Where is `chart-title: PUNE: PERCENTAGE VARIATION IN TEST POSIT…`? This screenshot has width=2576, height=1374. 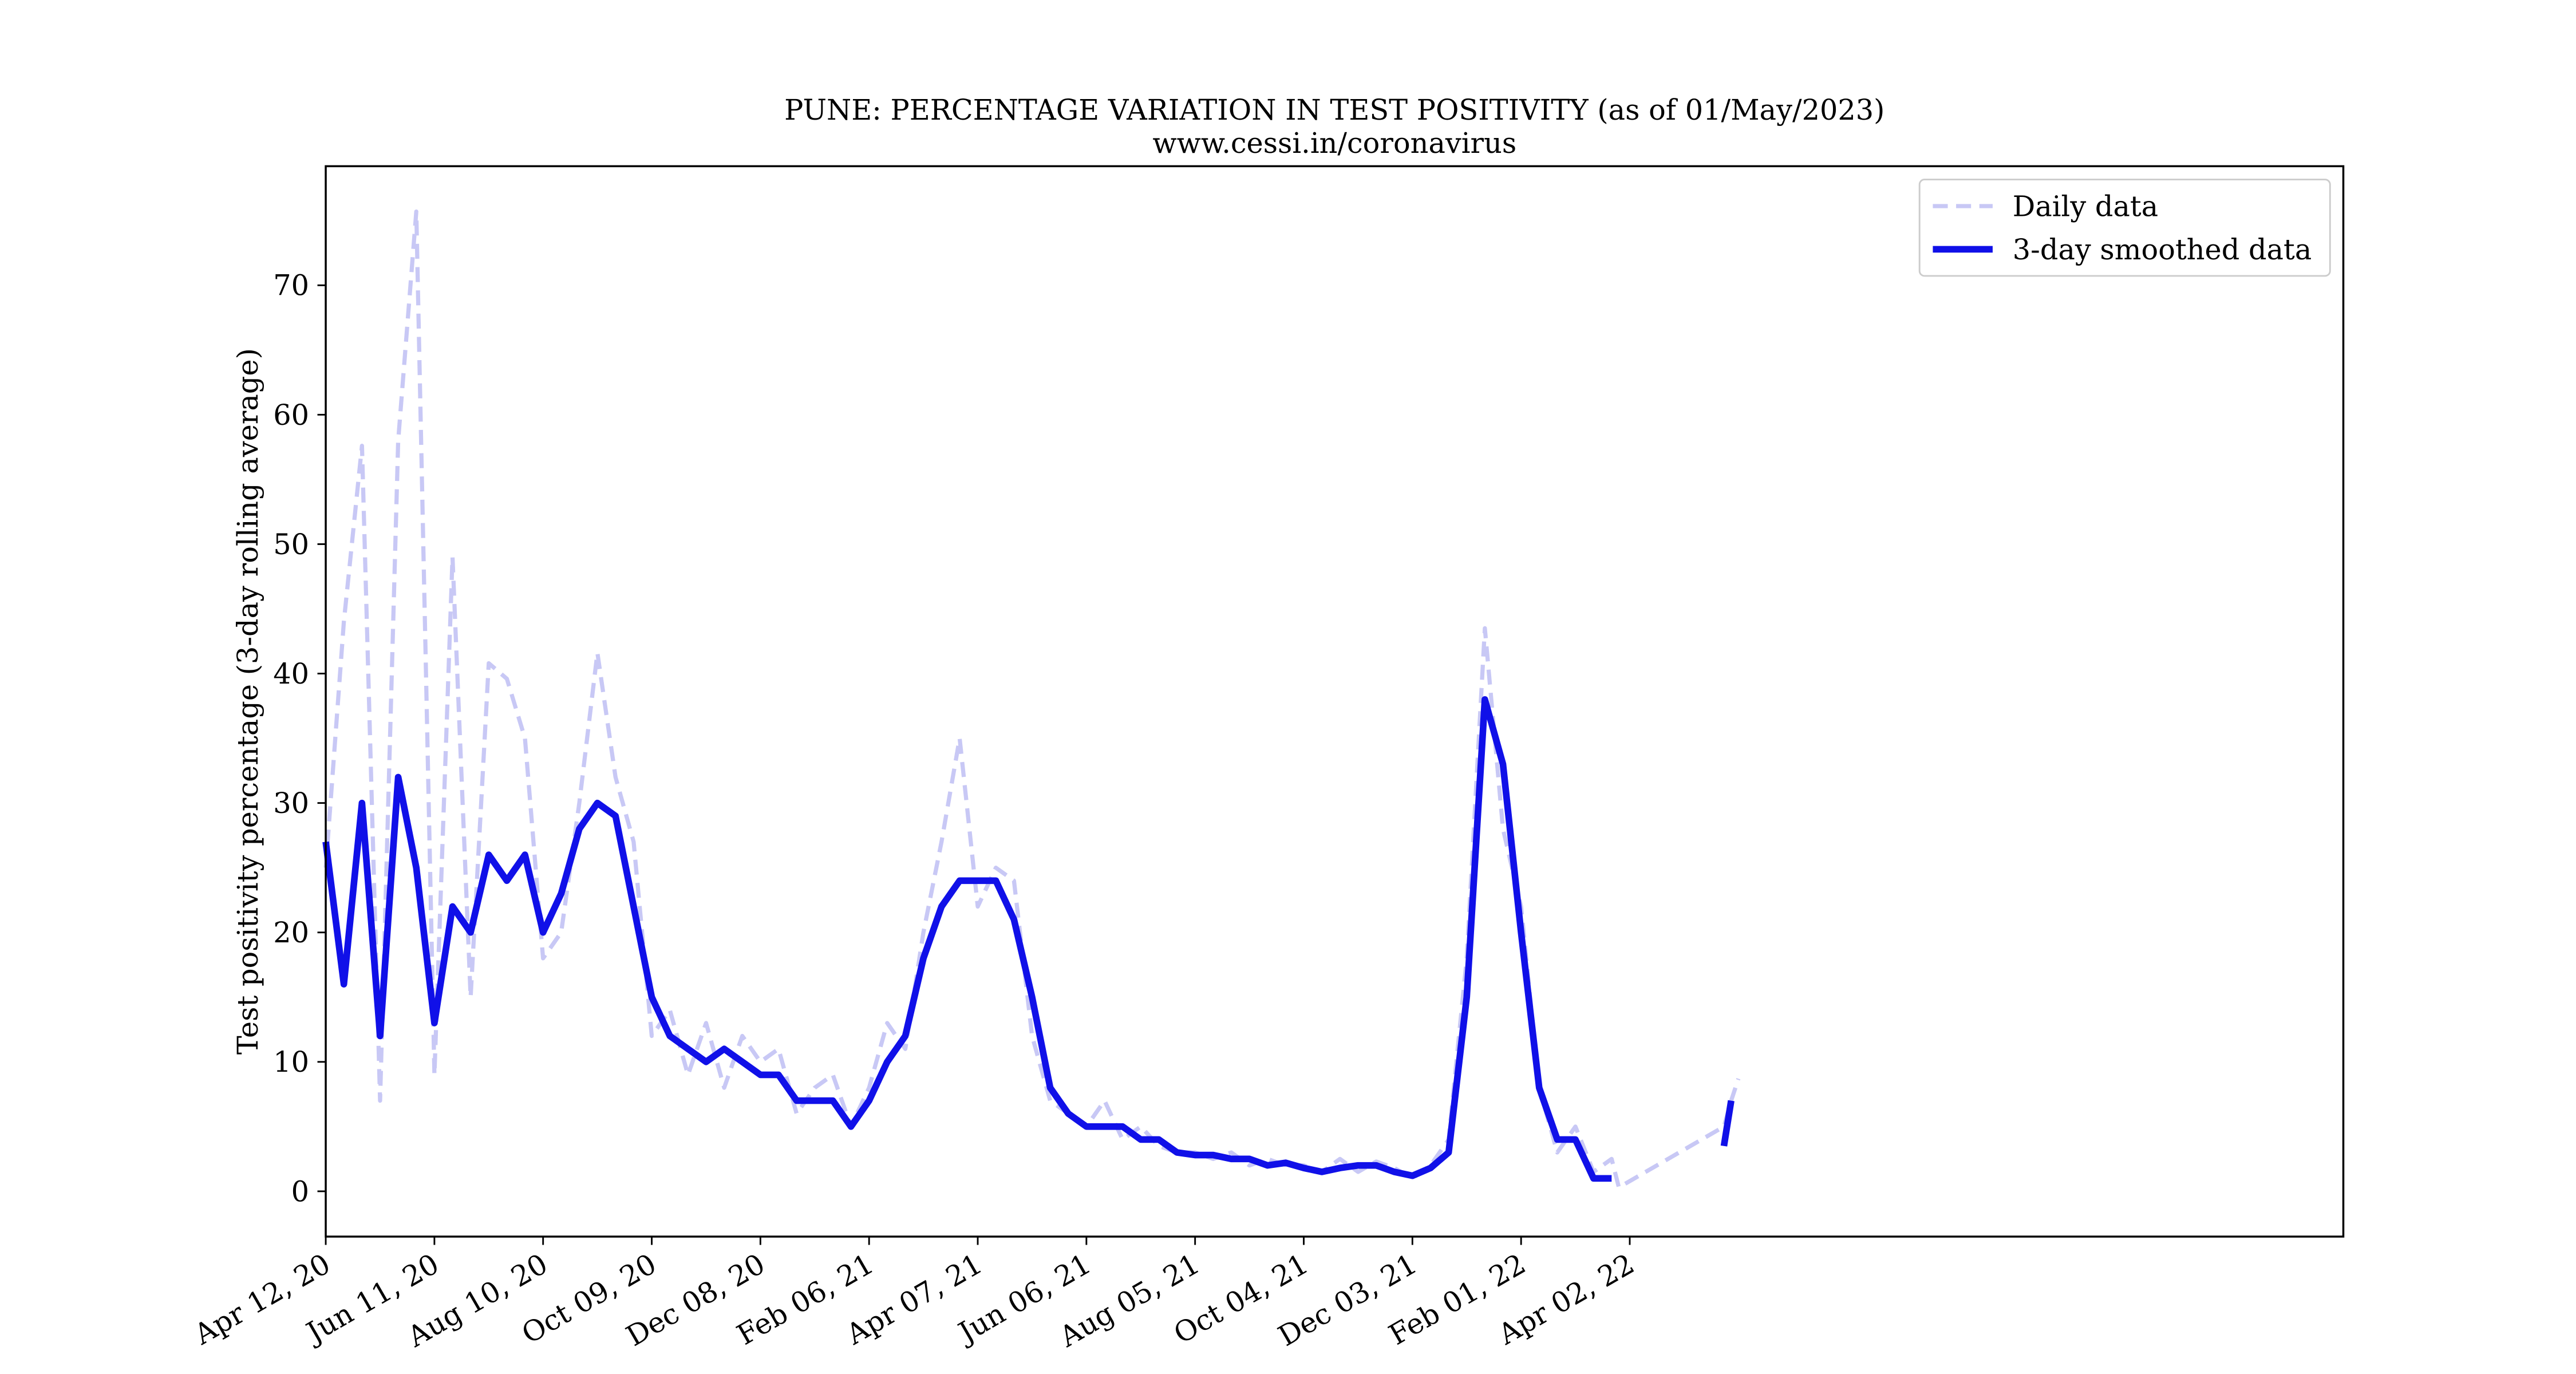 chart-title: PUNE: PERCENTAGE VARIATION IN TEST POSIT… is located at coordinates (1334, 110).